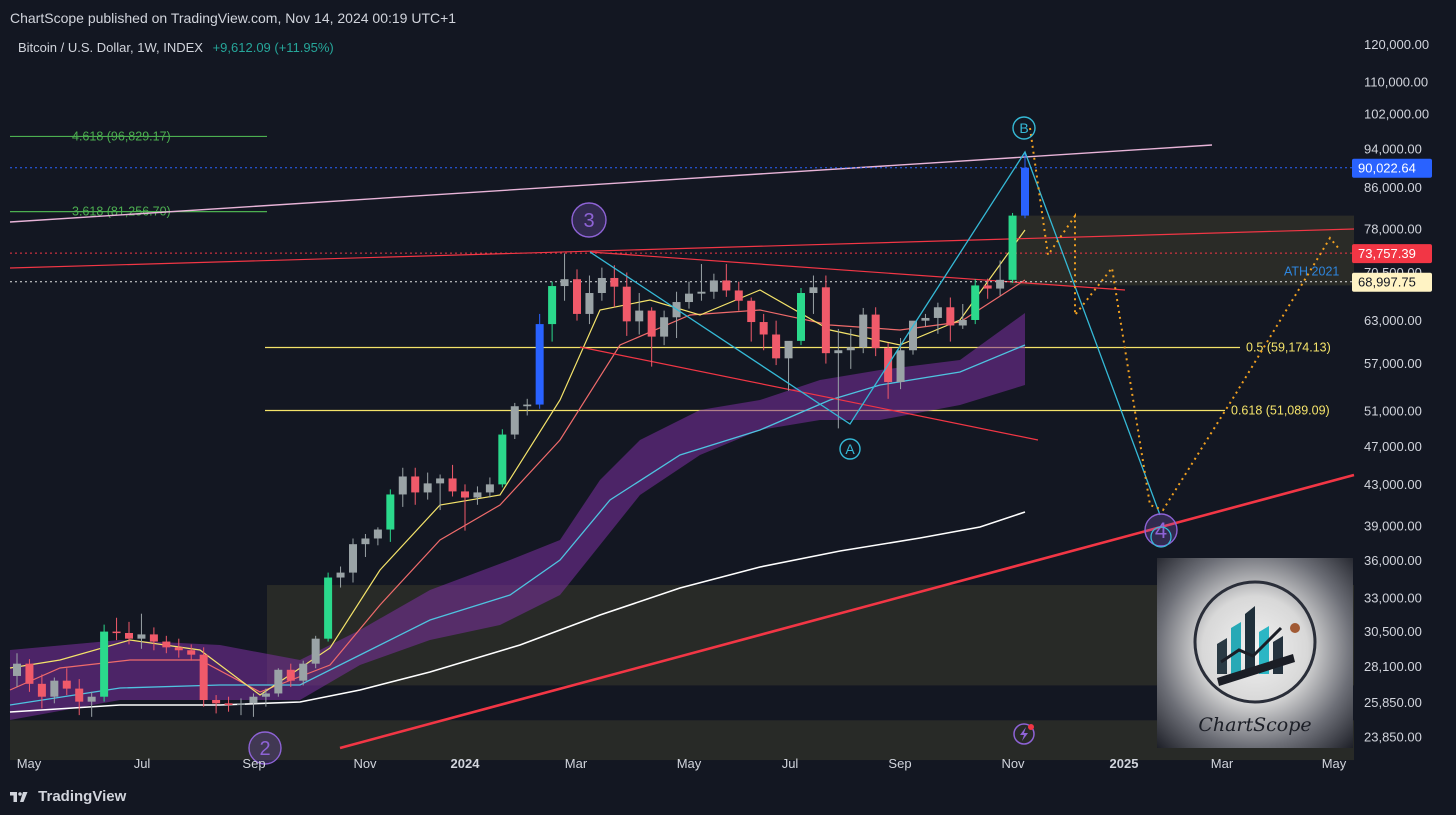 The height and width of the screenshot is (815, 1456). I want to click on x-axis-tick-label: 2024, so click(466, 763).